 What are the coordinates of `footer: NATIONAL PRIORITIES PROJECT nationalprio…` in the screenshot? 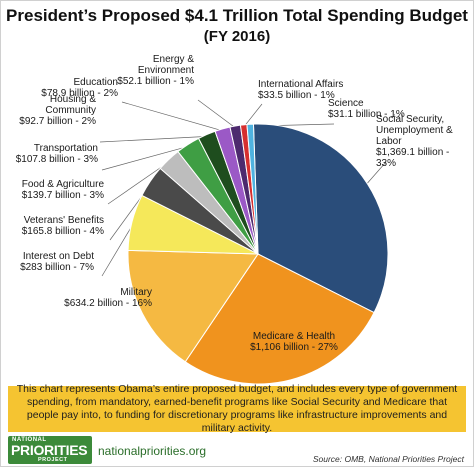 It's located at (237, 450).